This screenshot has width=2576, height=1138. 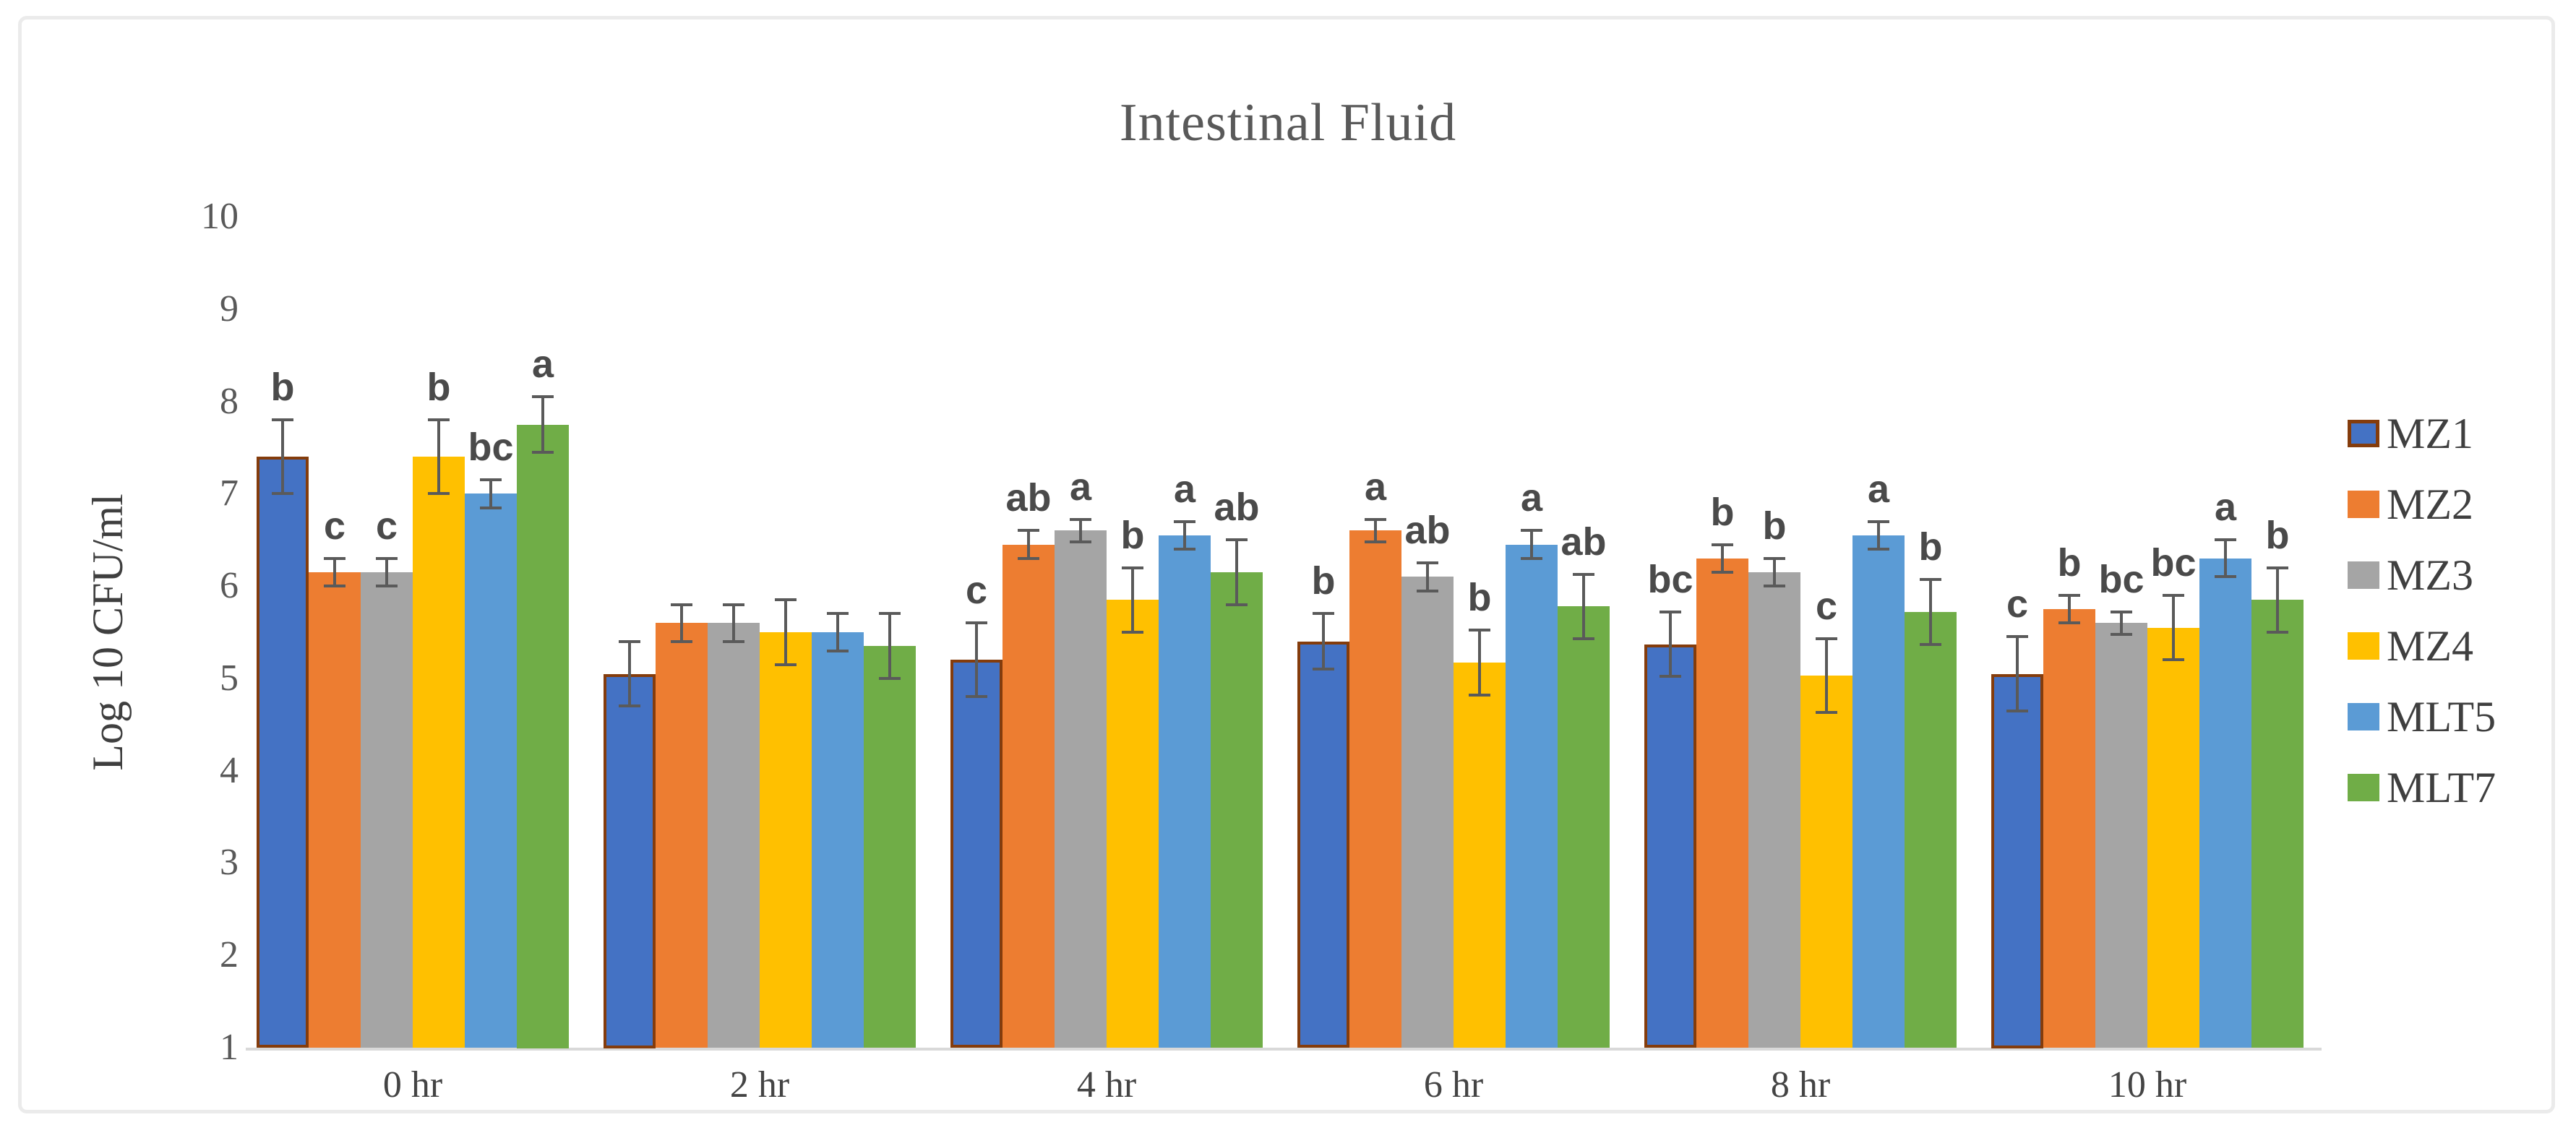 What do you see at coordinates (1132, 535) in the screenshot?
I see `significance-letter-mz4-4hr: b` at bounding box center [1132, 535].